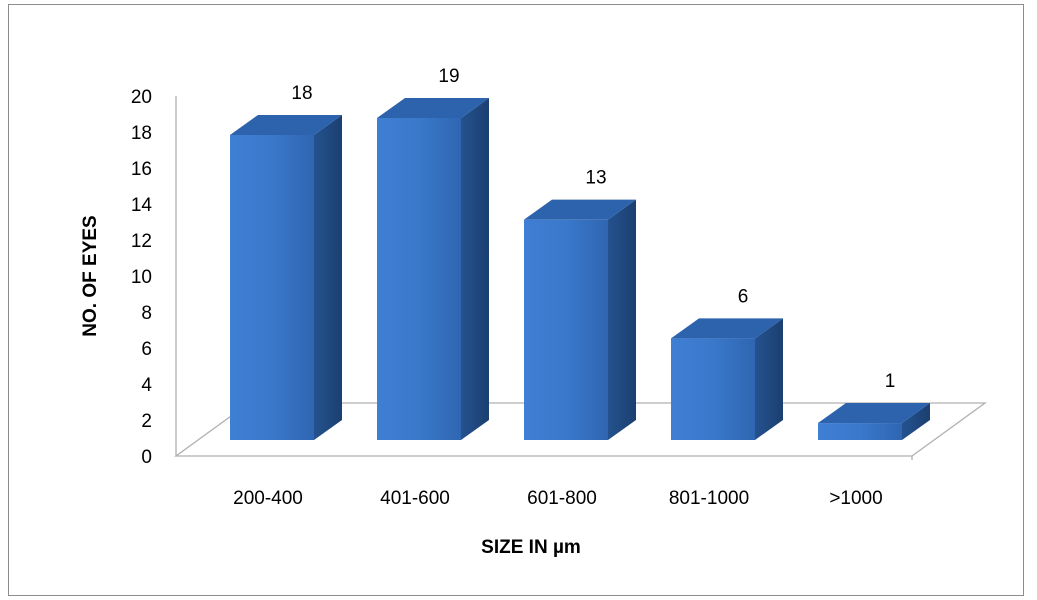  What do you see at coordinates (743, 296) in the screenshot?
I see `data-label: 6` at bounding box center [743, 296].